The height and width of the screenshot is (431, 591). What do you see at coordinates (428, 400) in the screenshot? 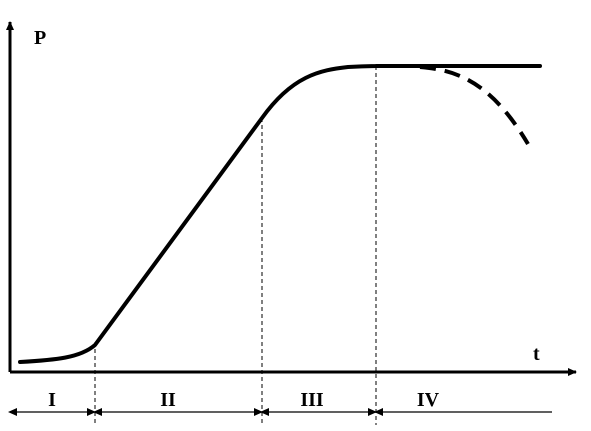
I see `phase-label-4: IV` at bounding box center [428, 400].